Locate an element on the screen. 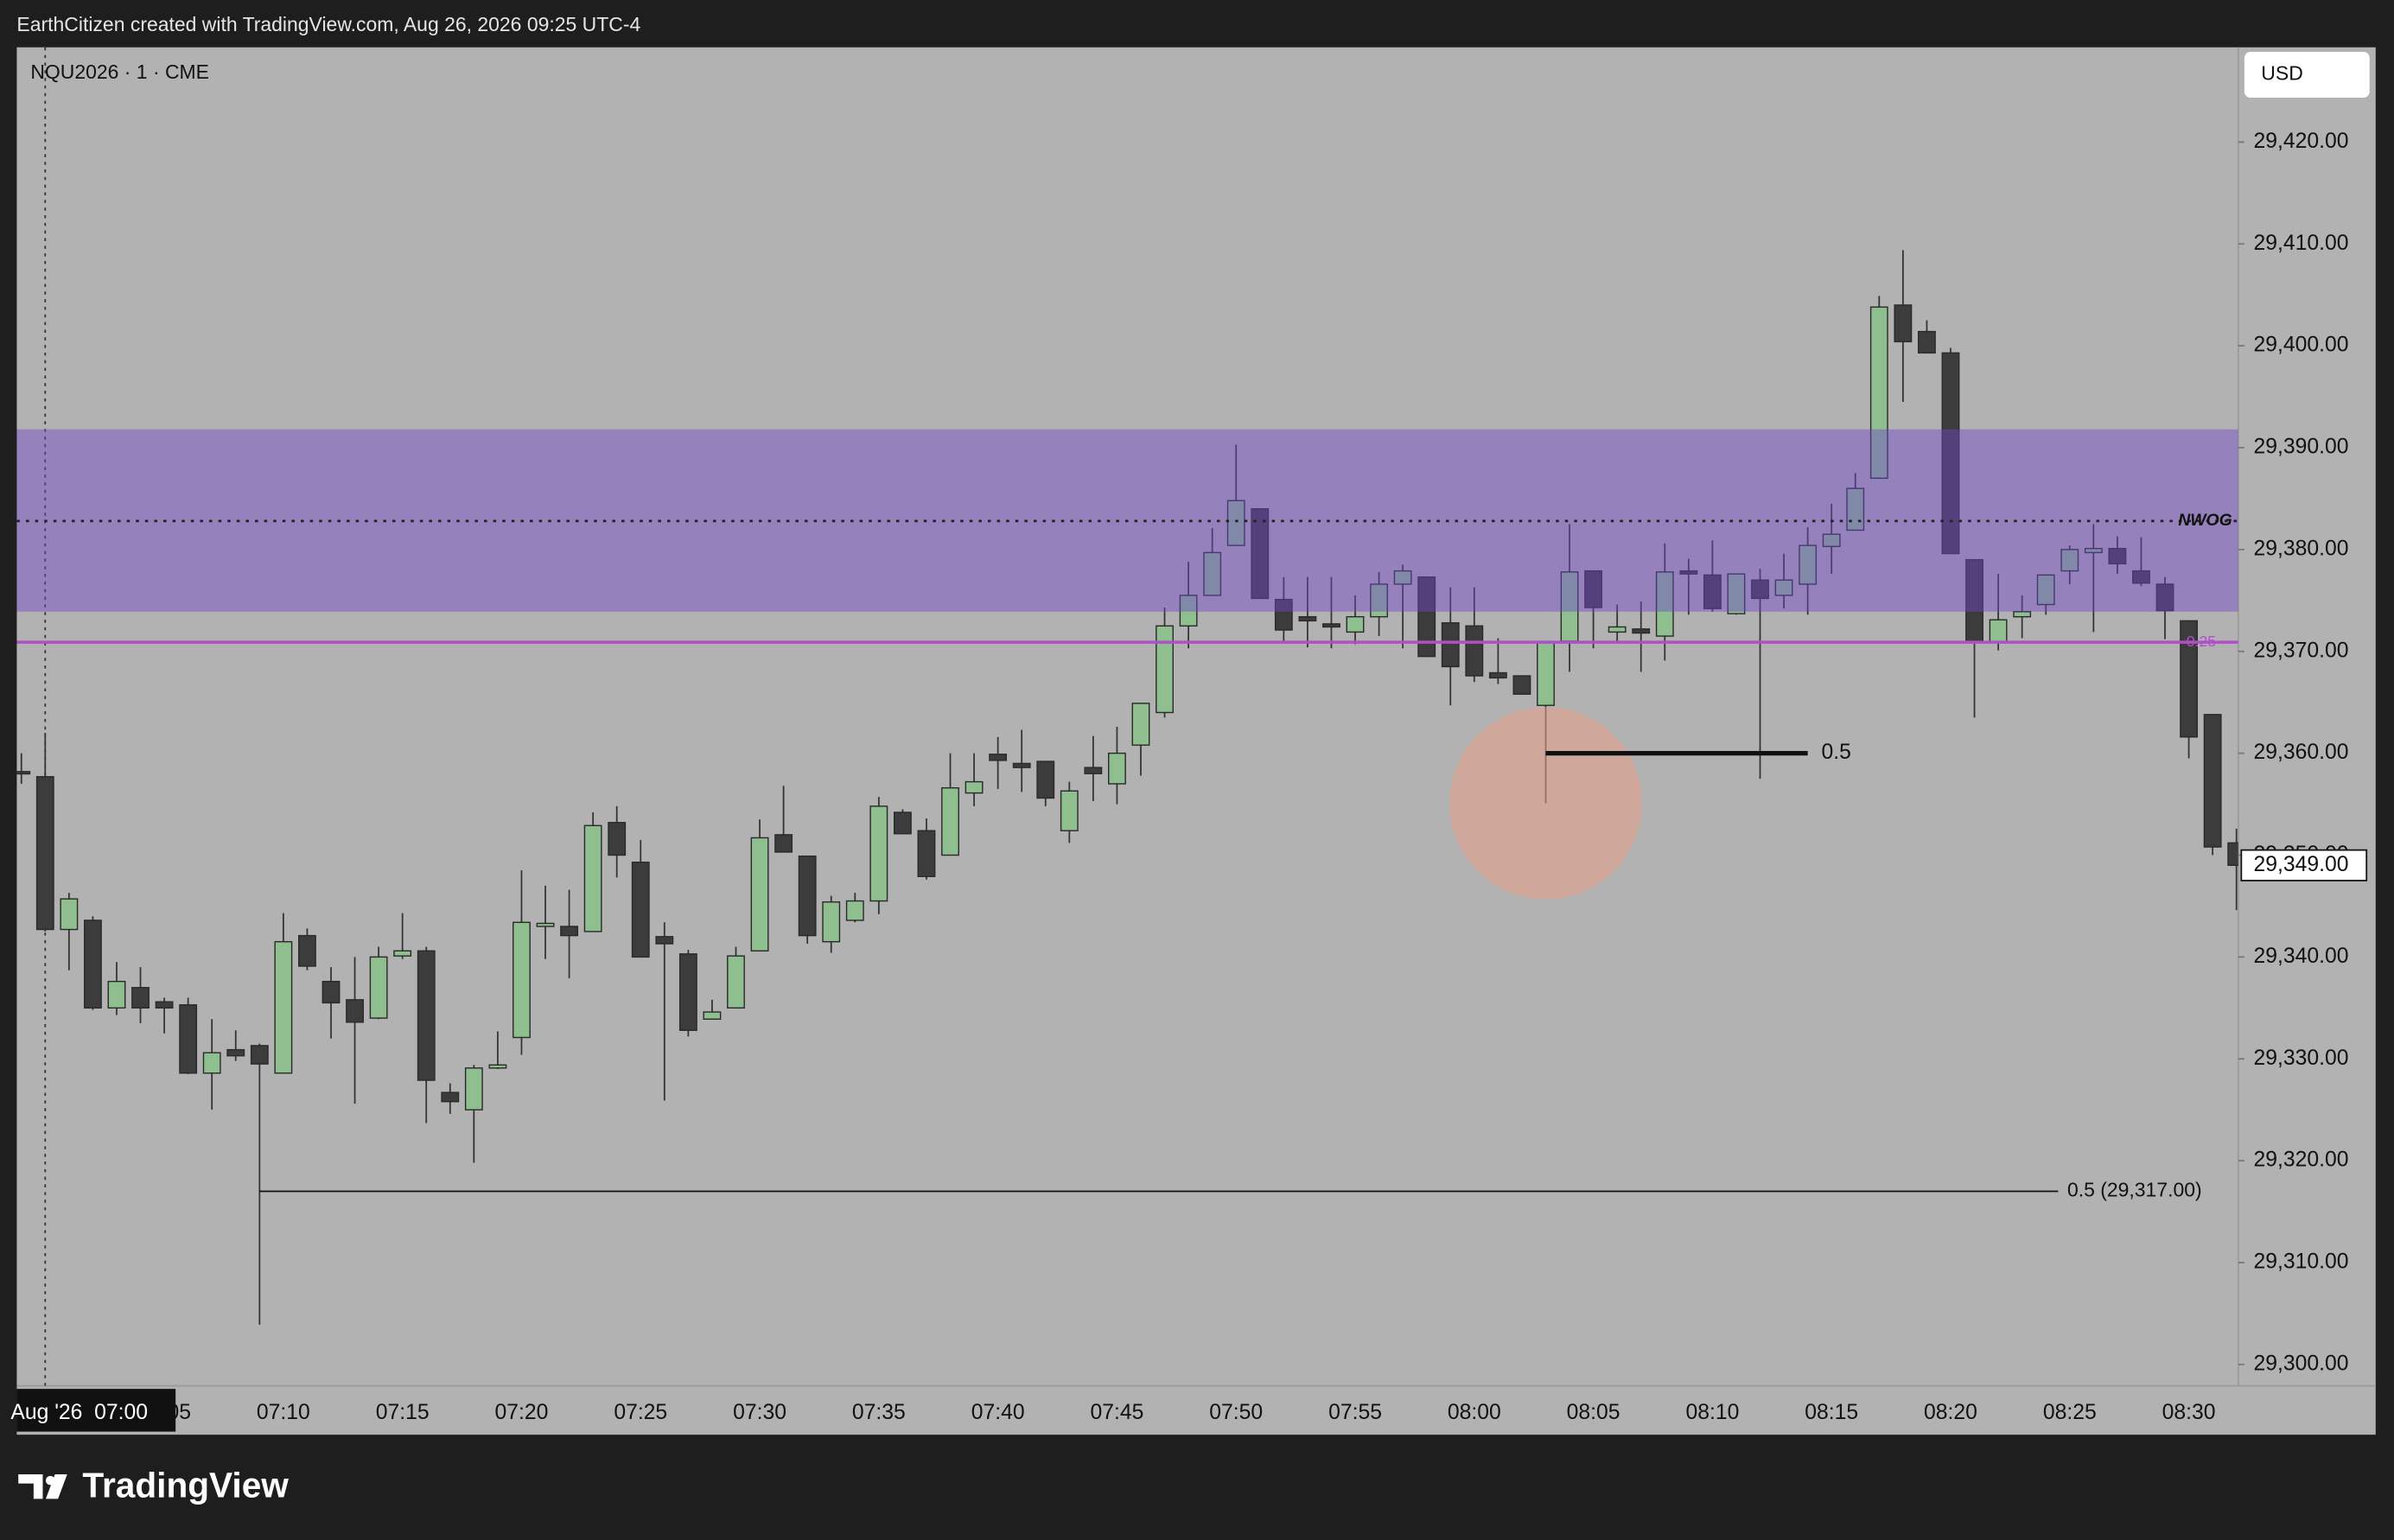 The width and height of the screenshot is (2394, 1540). y-tick-label: 29,310.00 is located at coordinates (2300, 1262).